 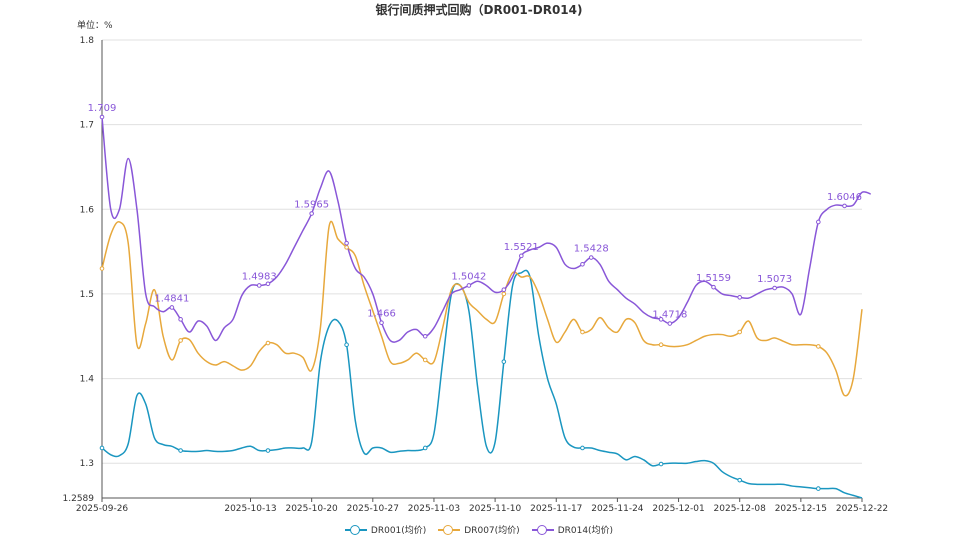 What do you see at coordinates (495, 509) in the screenshot?
I see `x-tick-label: 2025-11-10` at bounding box center [495, 509].